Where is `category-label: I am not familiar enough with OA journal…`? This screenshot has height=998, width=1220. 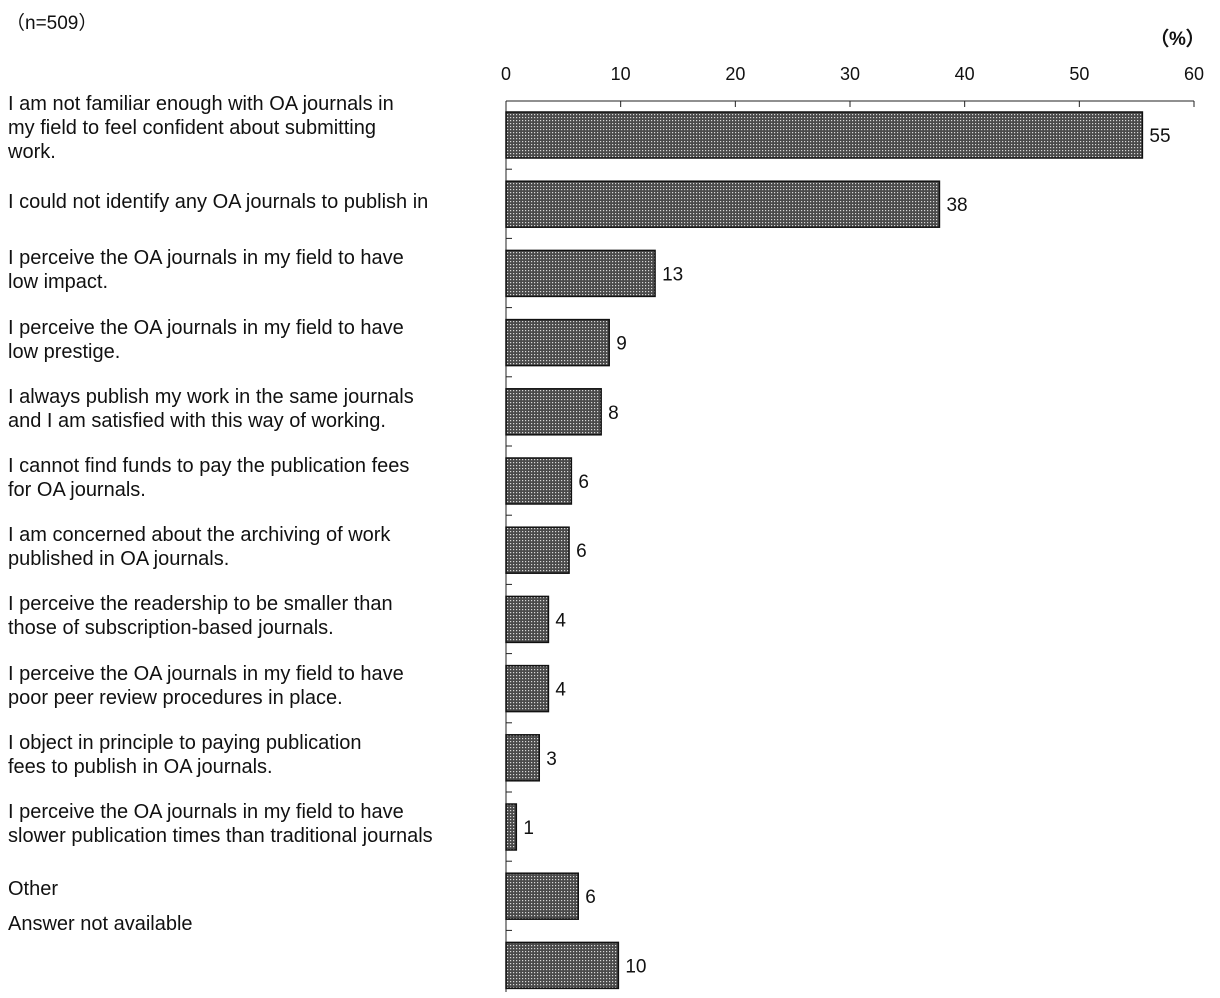 category-label: I am not familiar enough with OA journal… is located at coordinates (201, 128).